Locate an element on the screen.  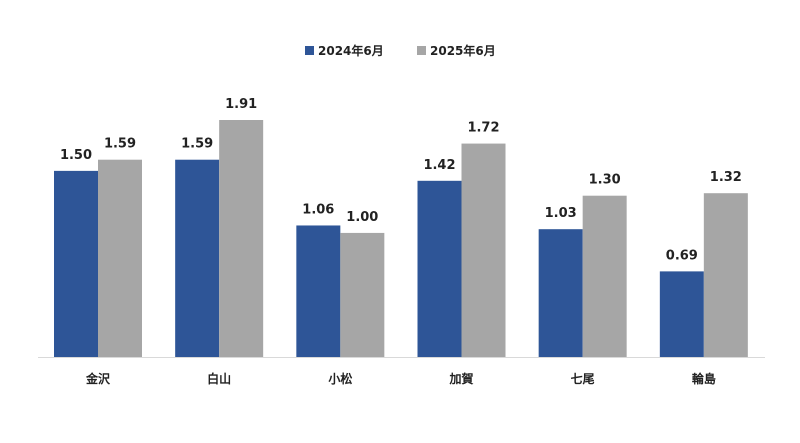
data-label-series2-0: 1.59 is located at coordinates (120, 144).